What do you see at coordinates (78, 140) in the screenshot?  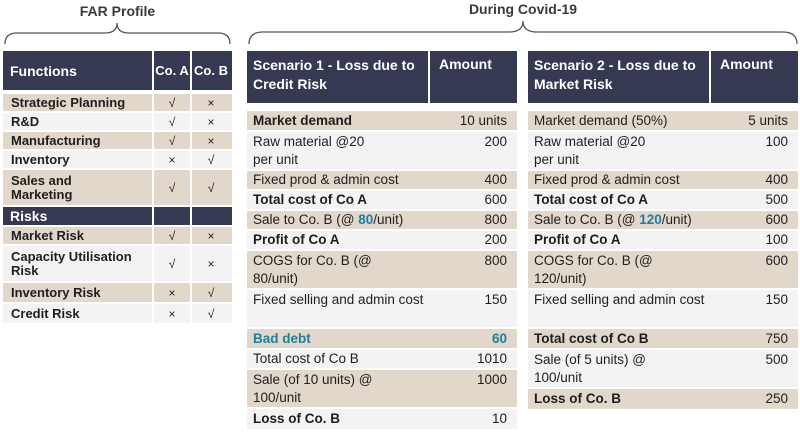 I see `function-name: Manufacturing` at bounding box center [78, 140].